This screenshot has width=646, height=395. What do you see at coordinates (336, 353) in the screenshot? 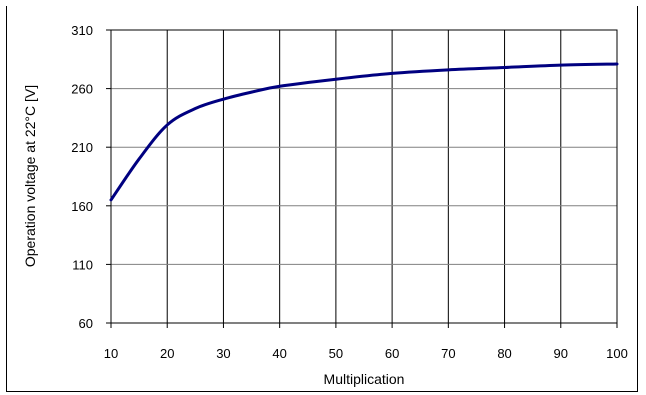
I see `x-tick-label: 50` at bounding box center [336, 353].